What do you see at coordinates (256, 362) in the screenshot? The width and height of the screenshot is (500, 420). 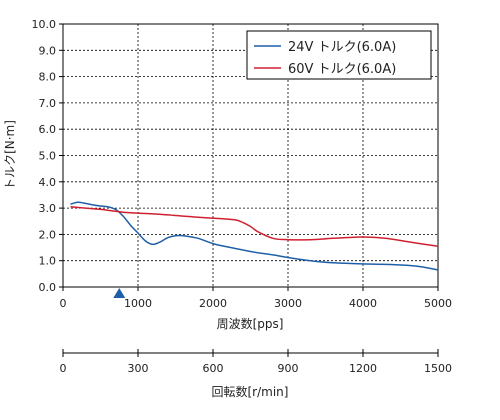 I see `x2-axis-ticks: 0 300 600 900 1200 1500` at bounding box center [256, 362].